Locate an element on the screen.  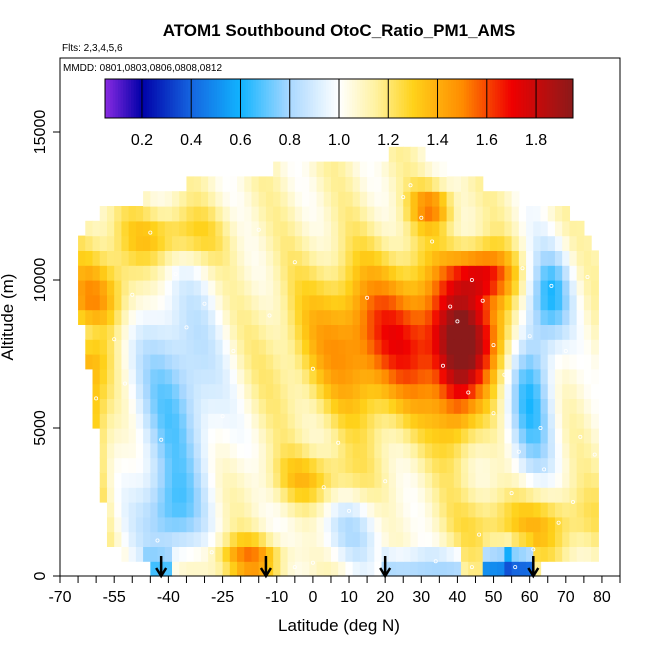
colorbar-tick-label: 0.4 is located at coordinates (191, 140).